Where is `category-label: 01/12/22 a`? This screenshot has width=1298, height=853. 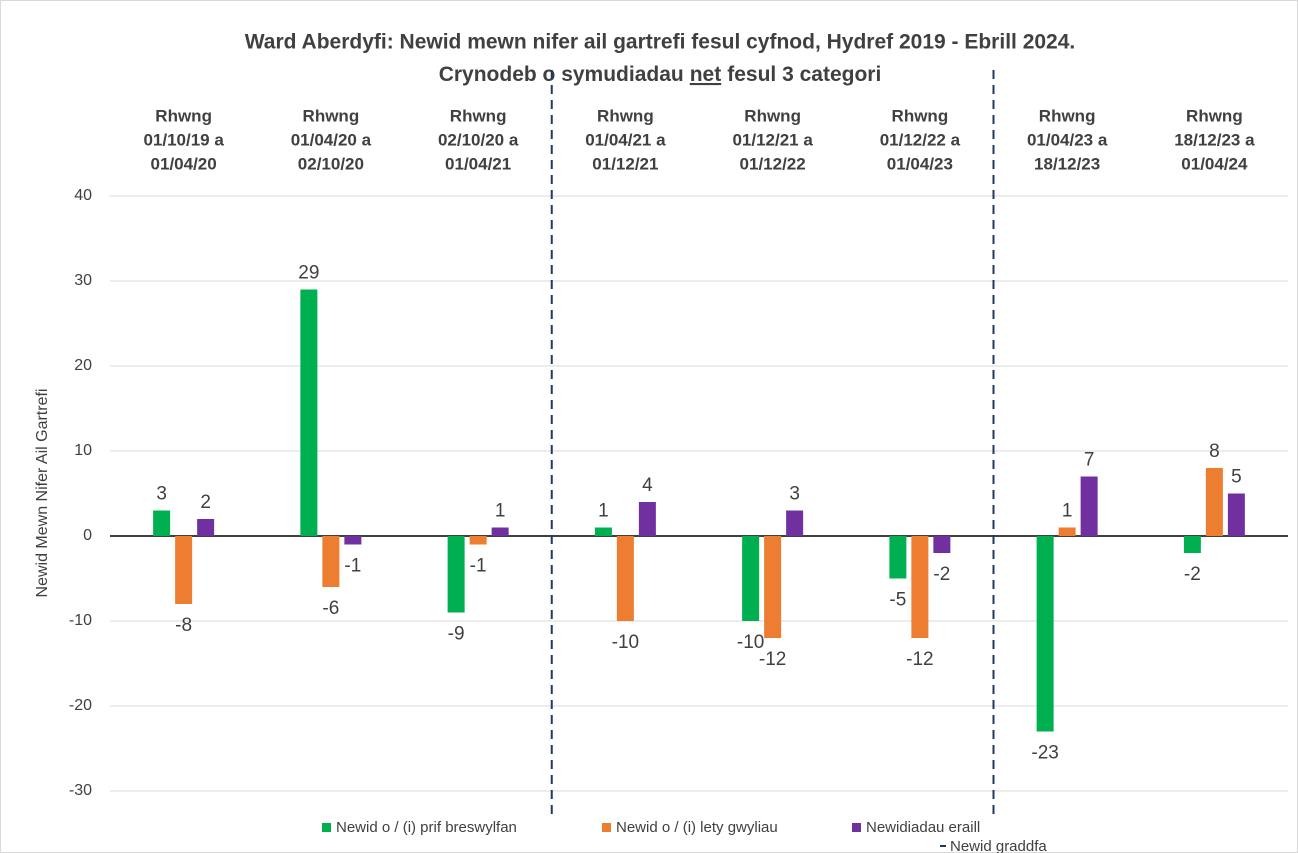
category-label: 01/12/22 a is located at coordinates (920, 139).